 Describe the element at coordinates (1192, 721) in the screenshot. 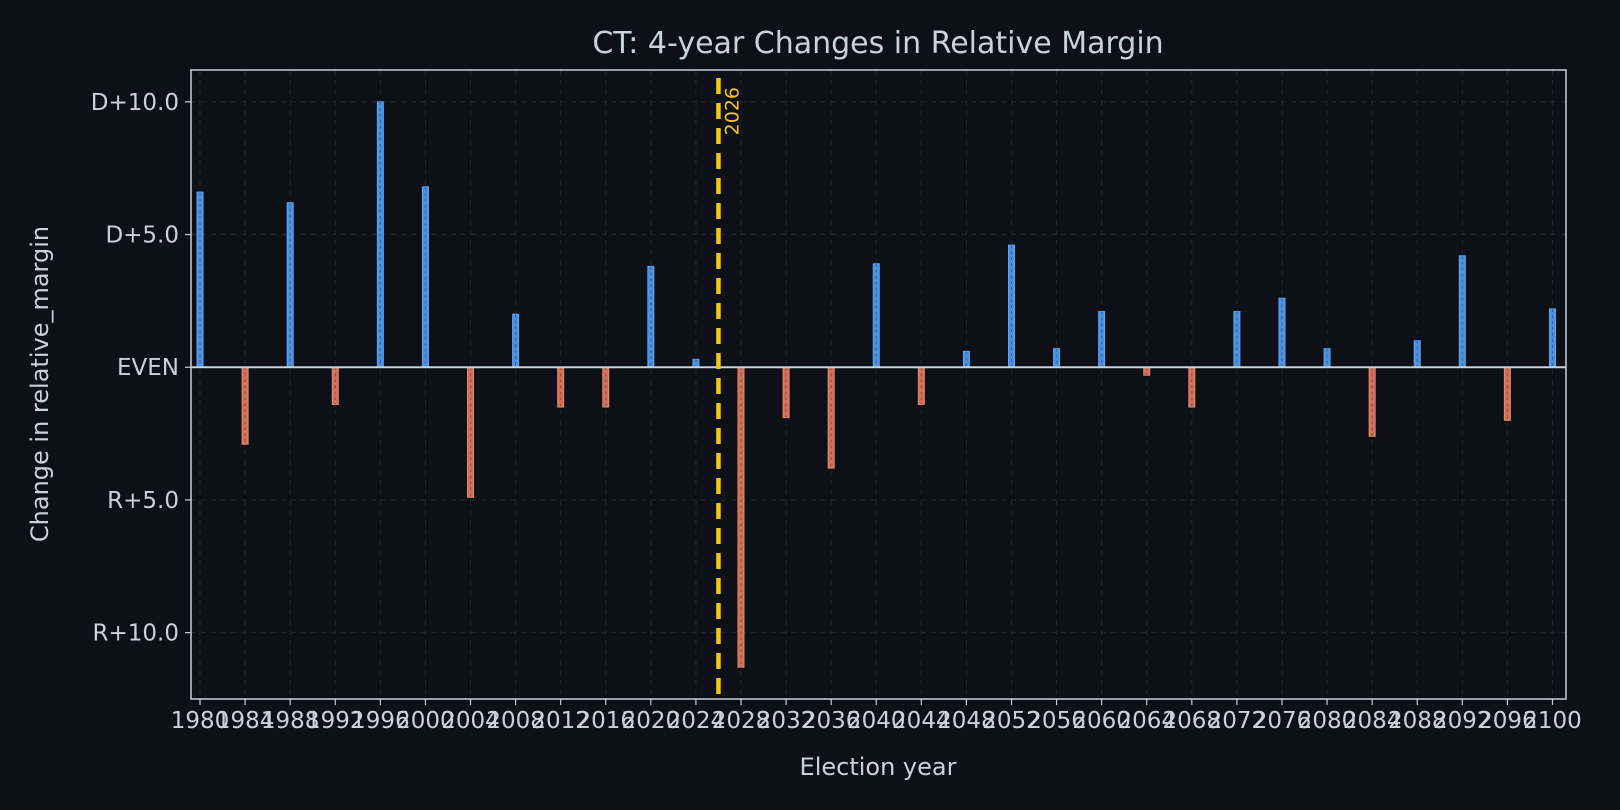

I see `x-tick-label: 2068` at that location.